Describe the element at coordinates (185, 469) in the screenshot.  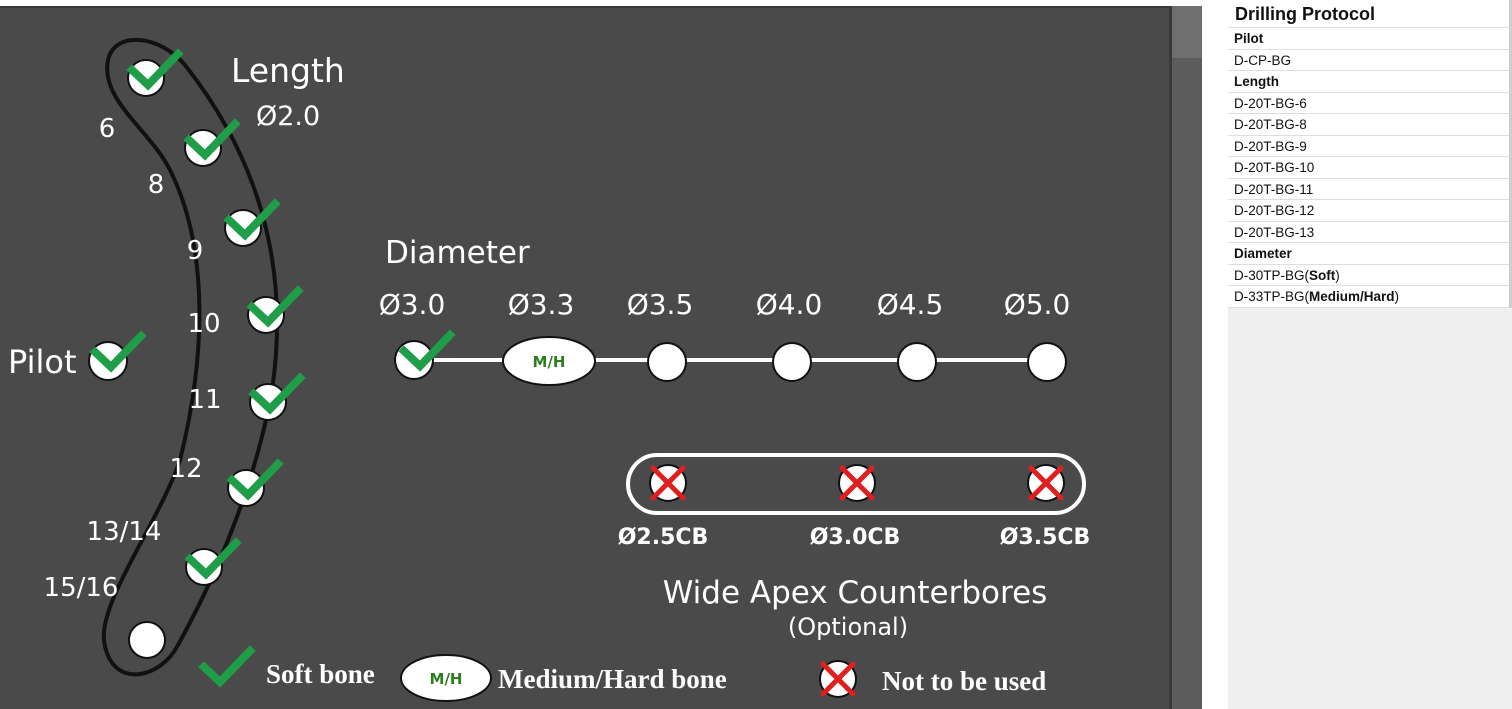
I see `length-step-label: 12` at that location.